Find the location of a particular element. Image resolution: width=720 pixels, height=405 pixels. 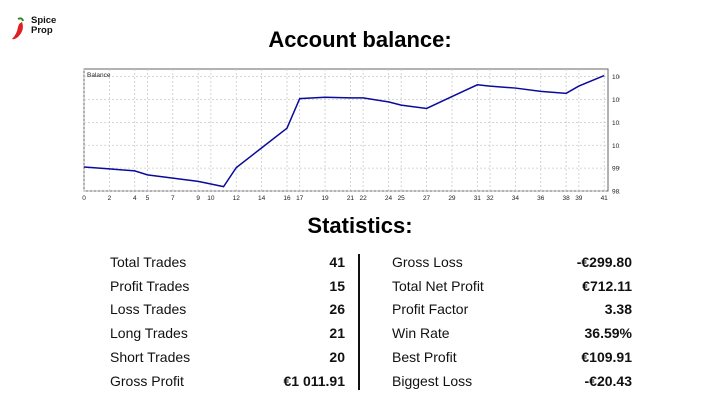

stat-label: Total Trades is located at coordinates (148, 262).